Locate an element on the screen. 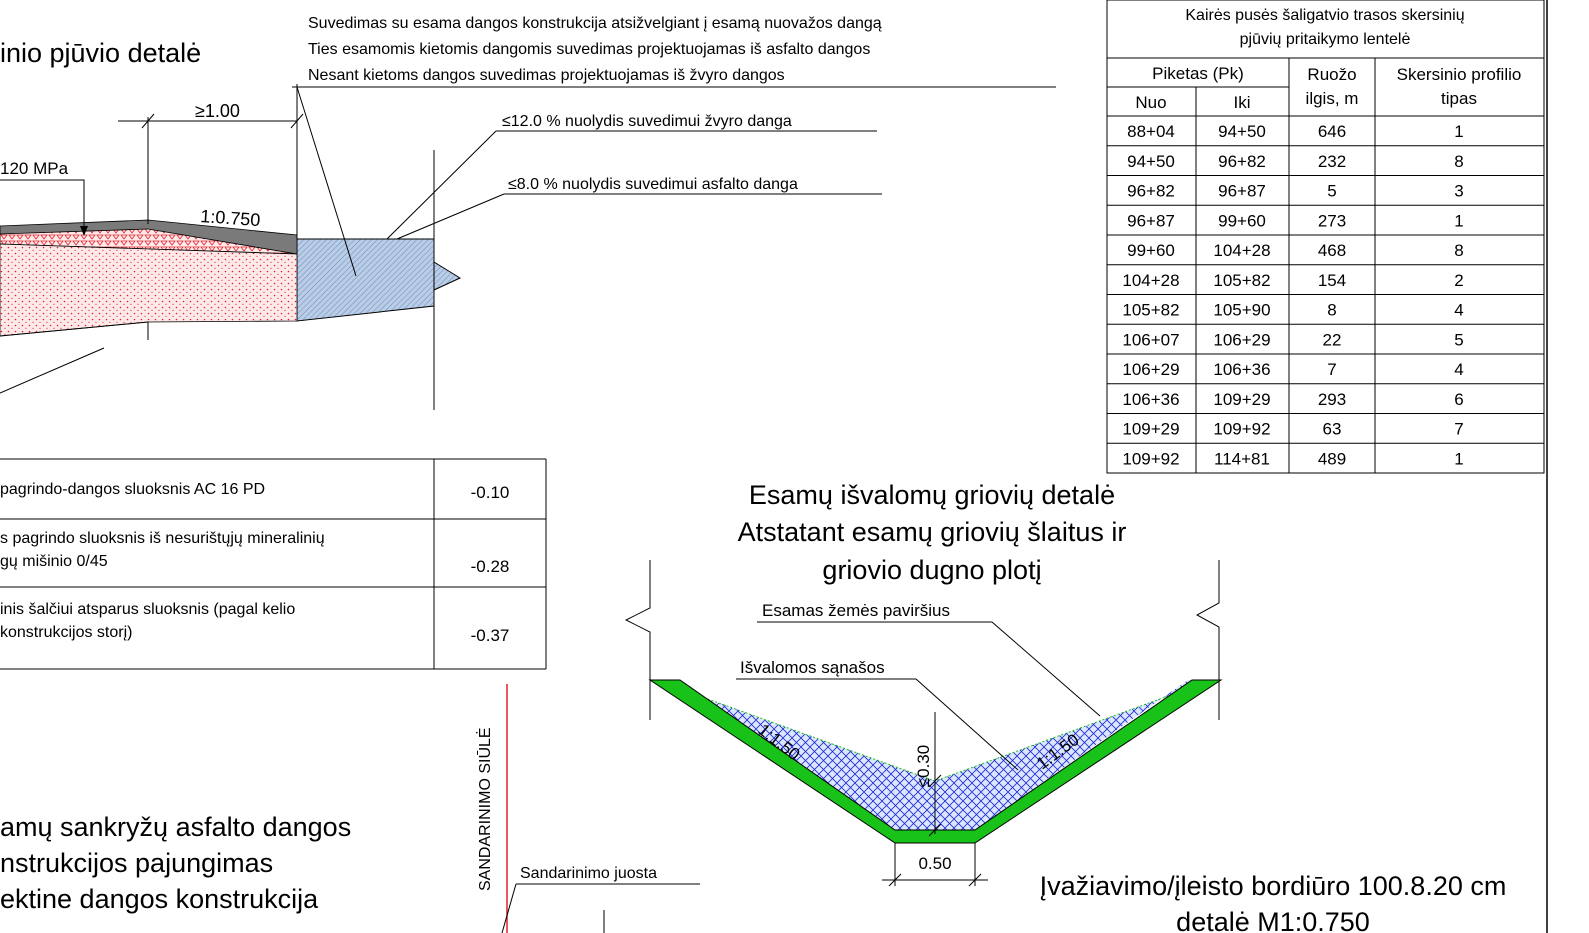  junction-title-1: amų sankryžų asfalto dangos is located at coordinates (175, 827).